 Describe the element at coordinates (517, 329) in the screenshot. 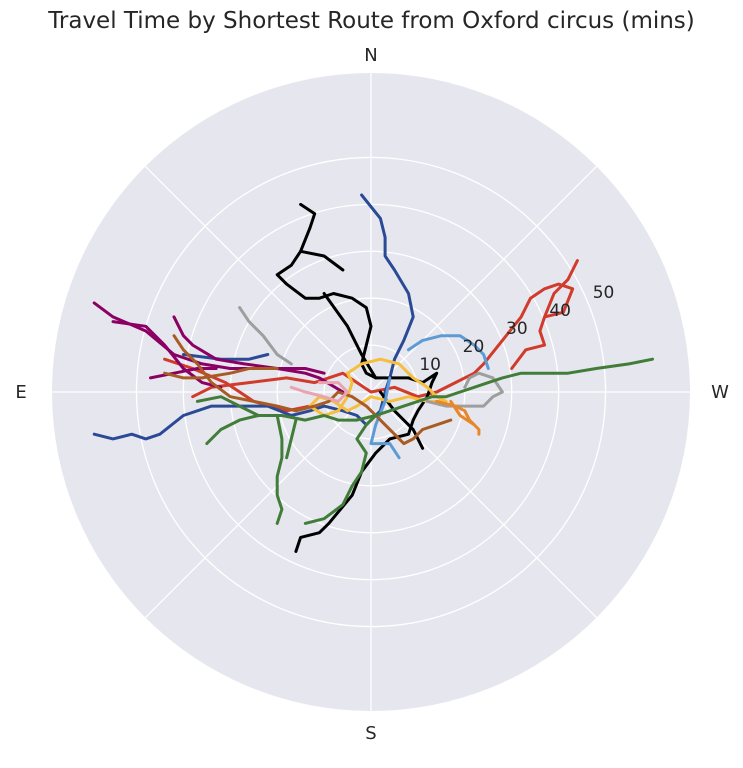

I see `r-tick-label: 30` at that location.